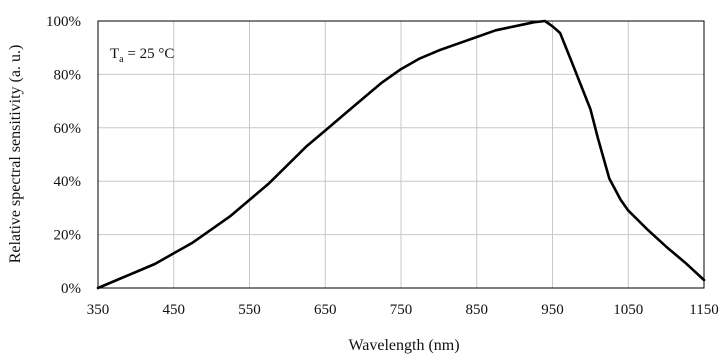 The width and height of the screenshot is (727, 360). Describe the element at coordinates (325, 310) in the screenshot. I see `x-tick-label-650: 650` at that location.